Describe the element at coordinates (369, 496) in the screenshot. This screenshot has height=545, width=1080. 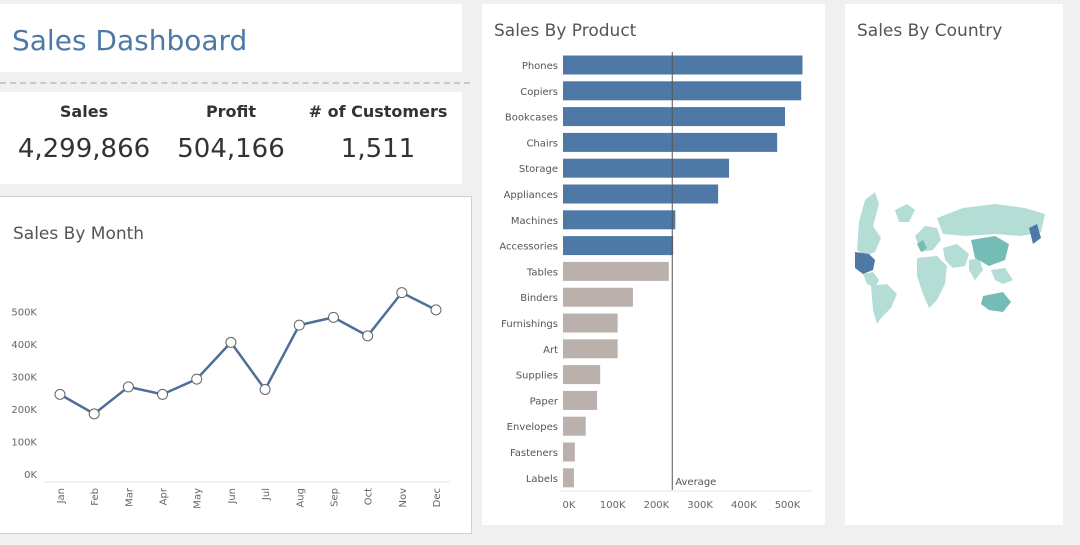
I see `x-tick-label: Oct` at that location.